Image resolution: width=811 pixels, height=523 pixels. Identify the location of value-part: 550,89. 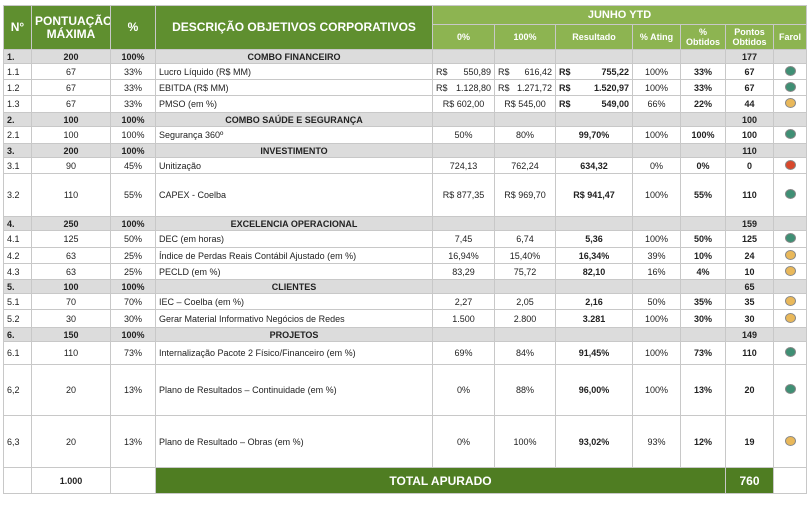
(477, 71).